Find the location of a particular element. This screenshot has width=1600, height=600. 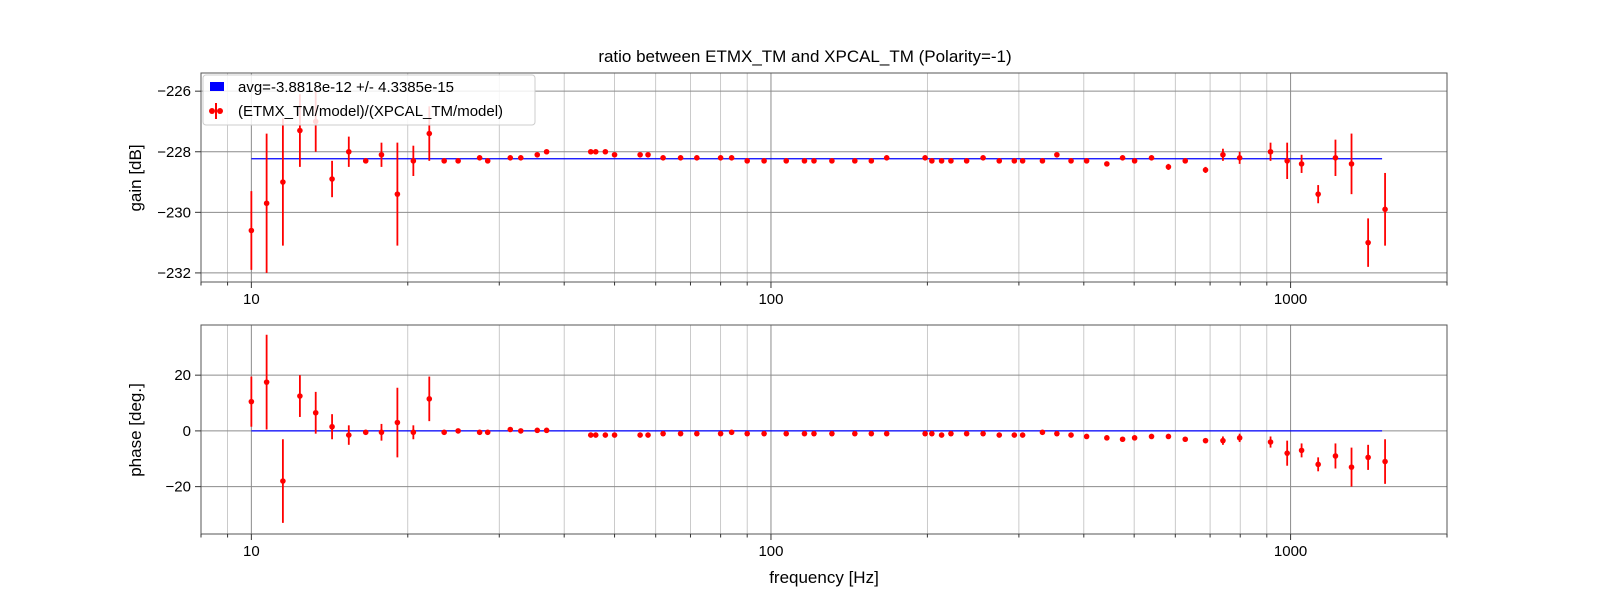

y-tick-label: −226 is located at coordinates (174, 91).